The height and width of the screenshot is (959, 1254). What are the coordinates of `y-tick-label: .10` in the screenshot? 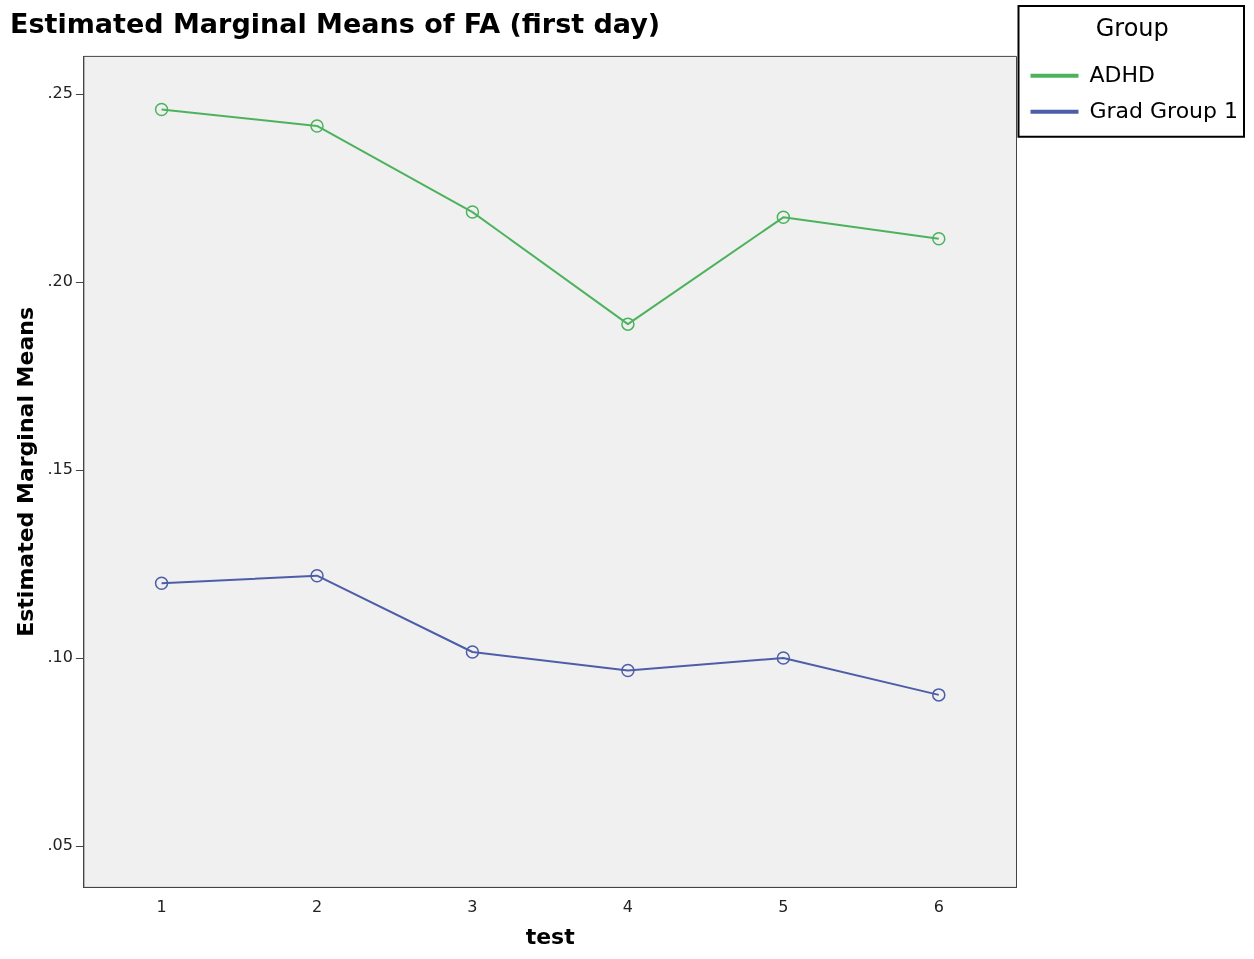 It's located at (60, 657).